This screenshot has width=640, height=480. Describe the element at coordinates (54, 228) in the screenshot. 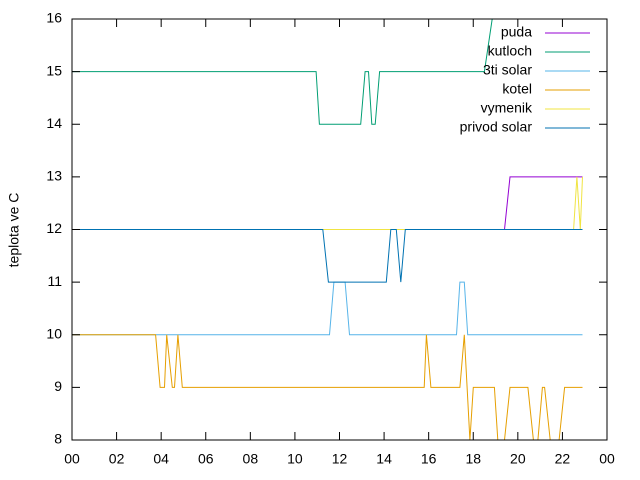

I see `y-tick-label: 12` at that location.